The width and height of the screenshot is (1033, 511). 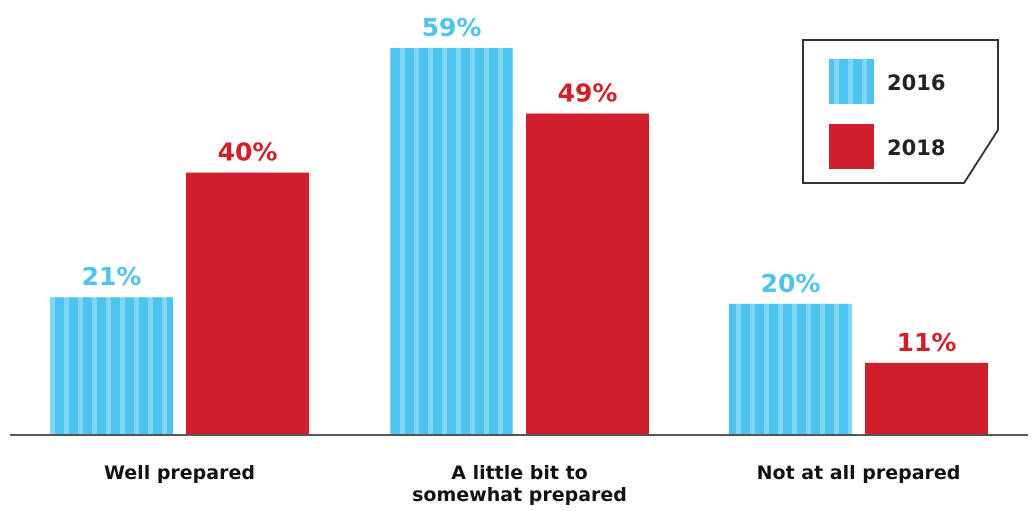 I want to click on legend-label-2018: 2018, so click(x=916, y=148).